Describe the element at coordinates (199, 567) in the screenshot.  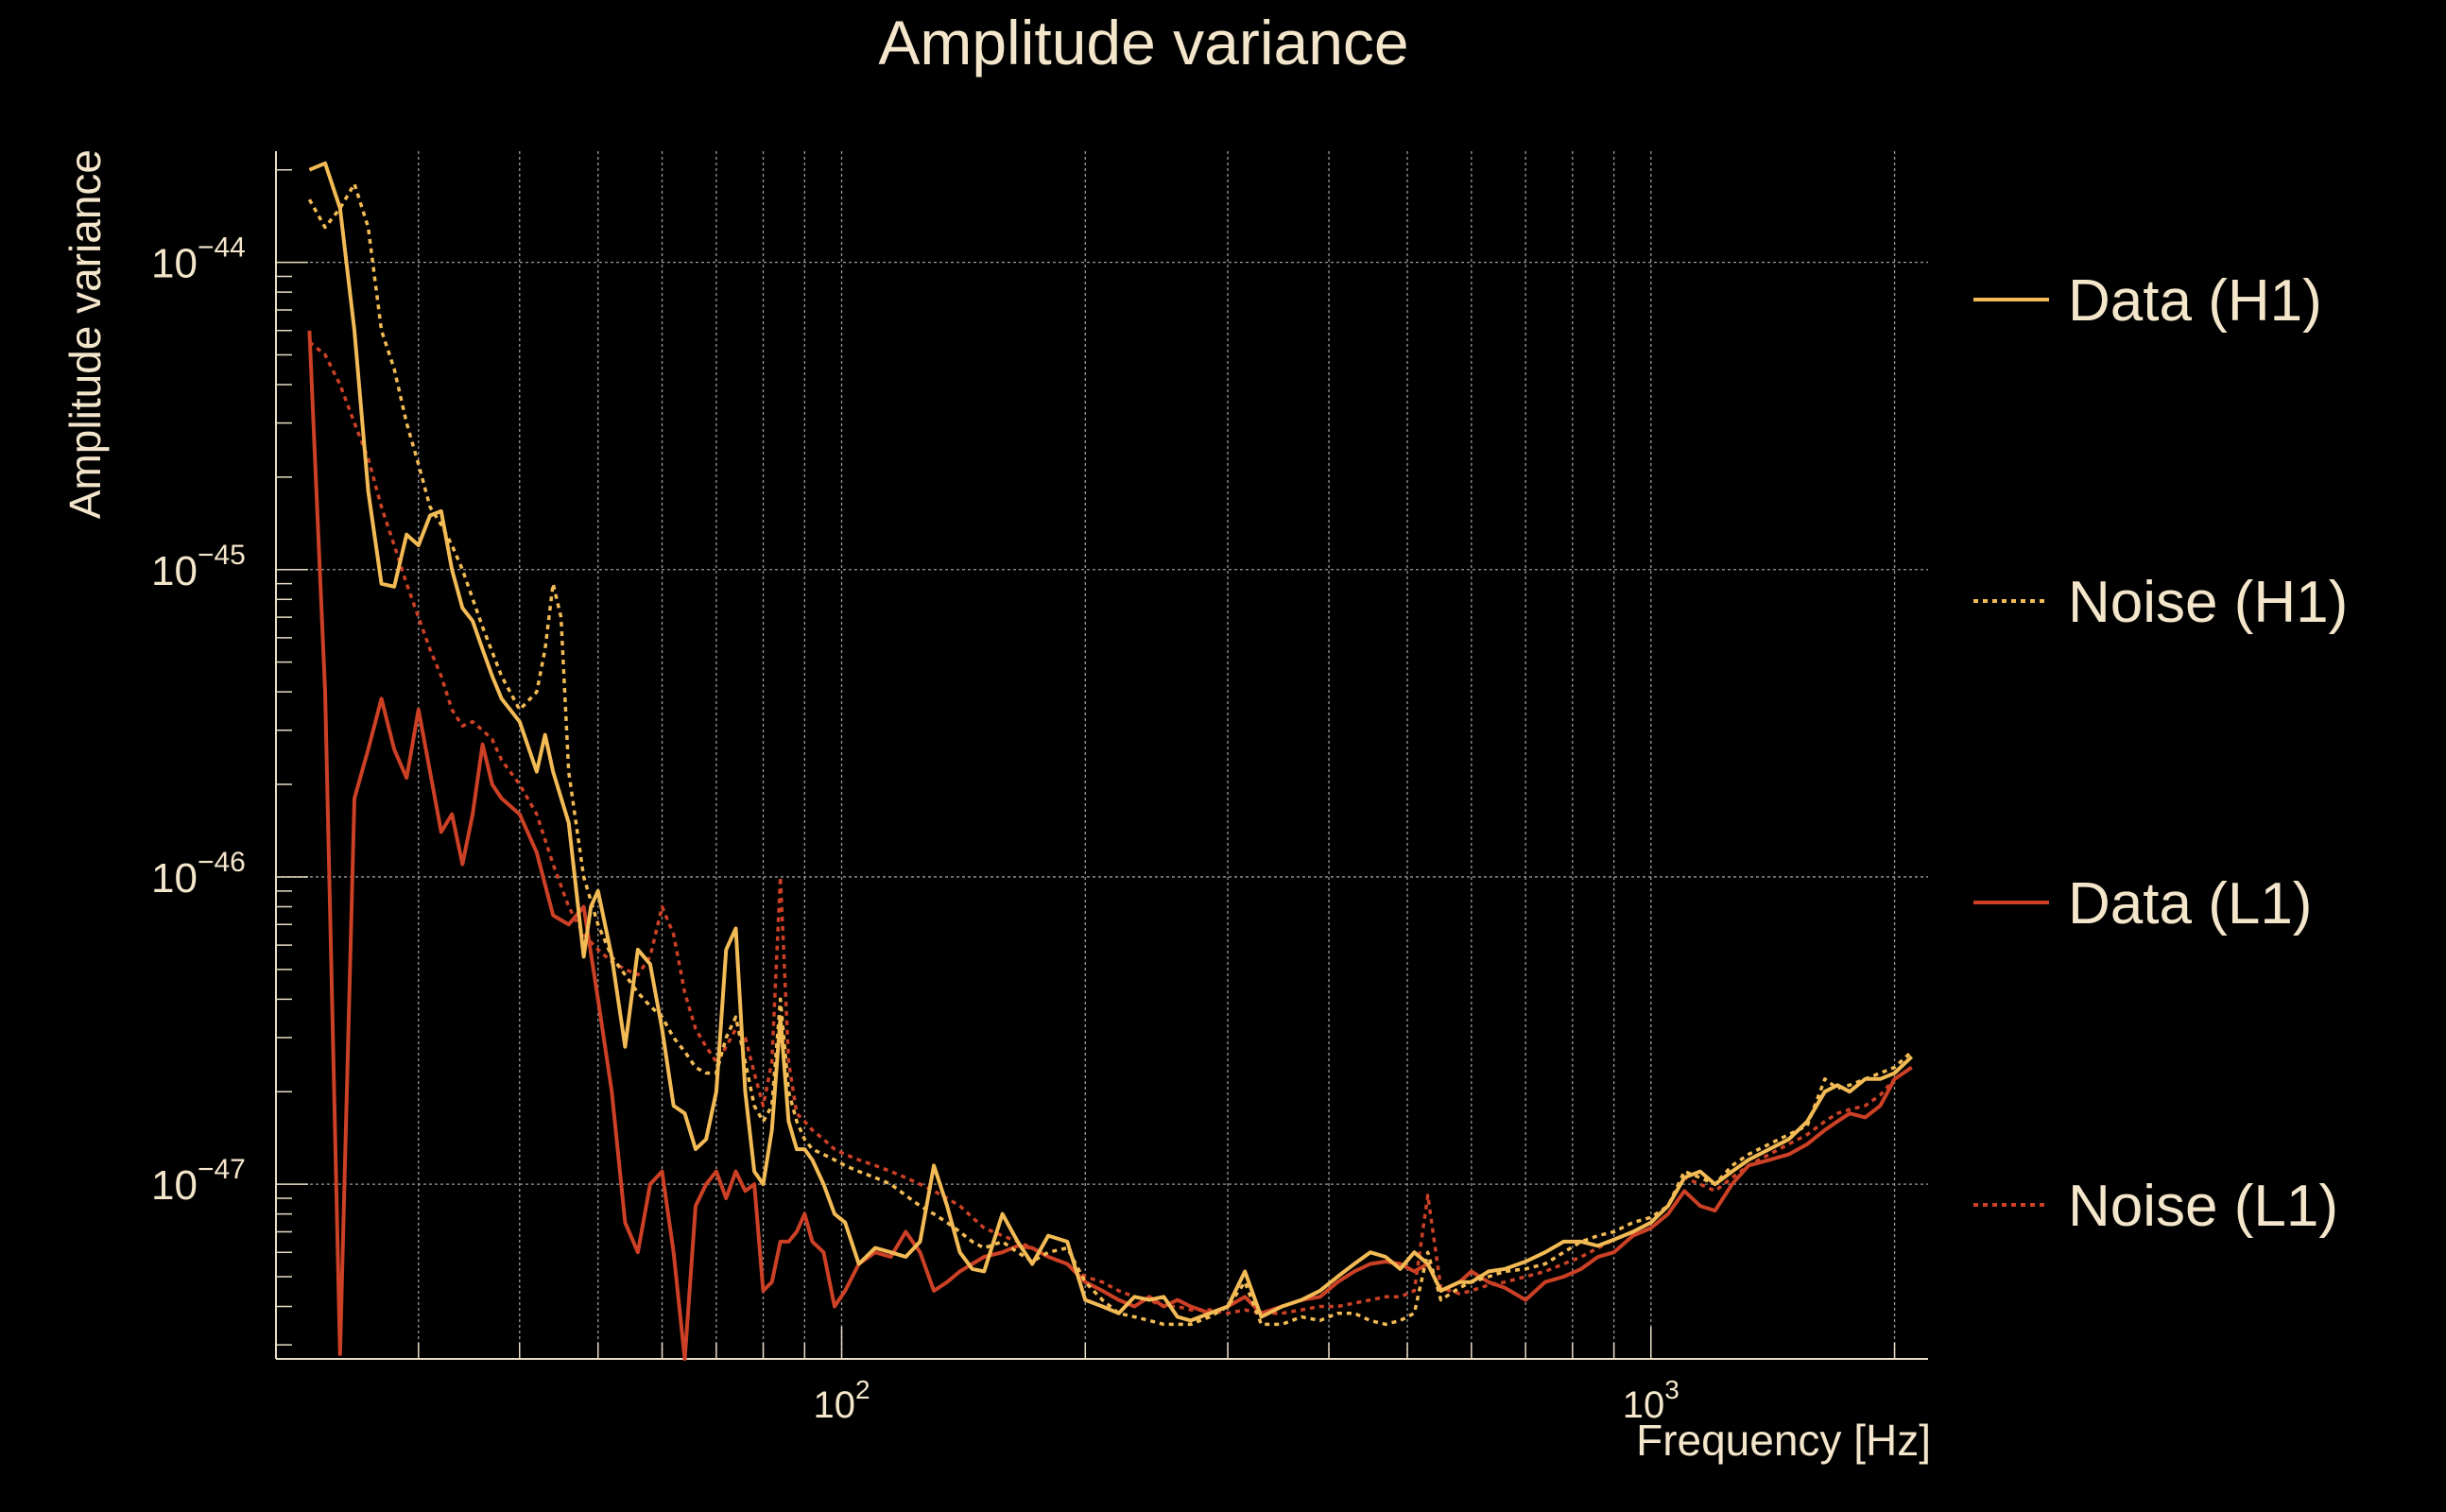
I see `y-tick-label: 10−45` at that location.